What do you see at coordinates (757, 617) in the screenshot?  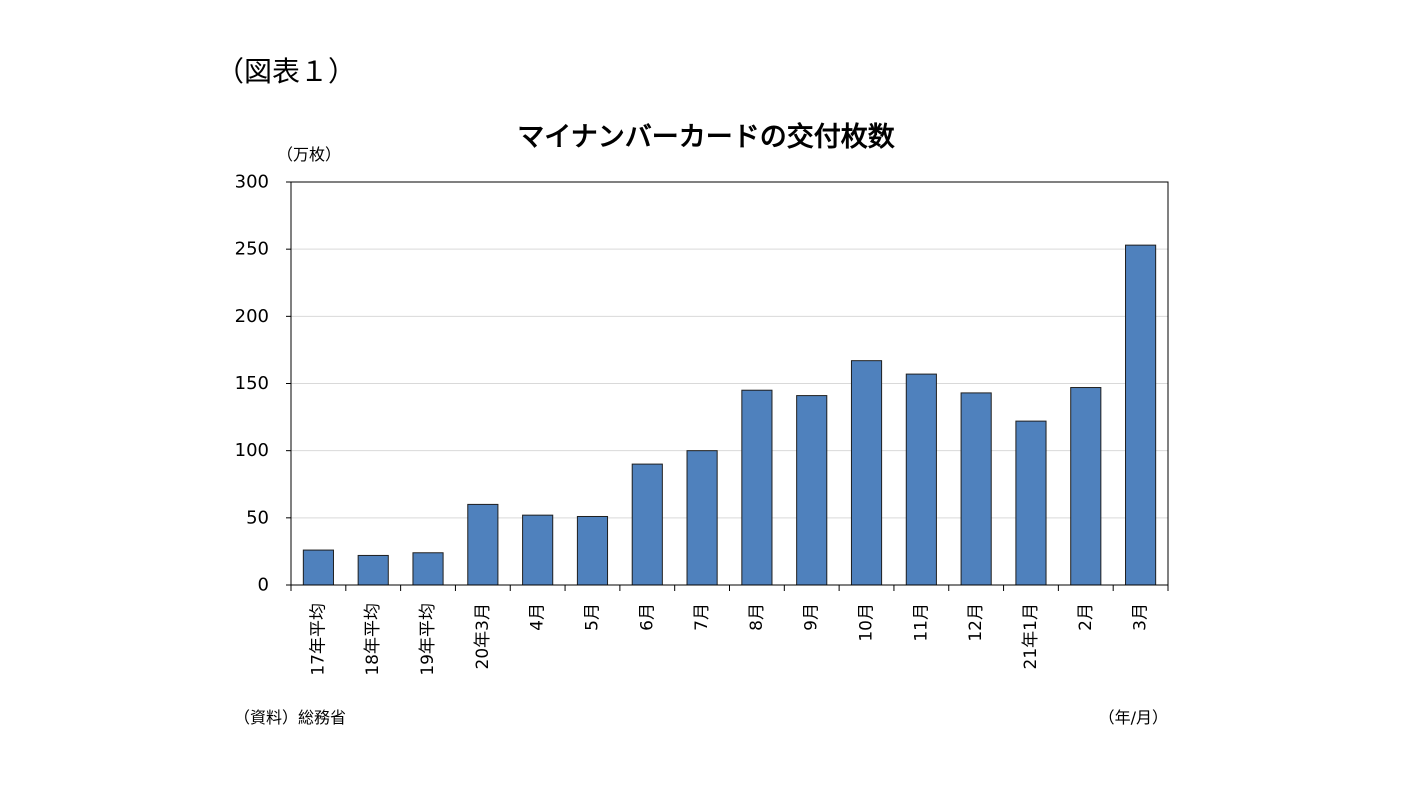 I see `x-tick-label: 8月` at bounding box center [757, 617].